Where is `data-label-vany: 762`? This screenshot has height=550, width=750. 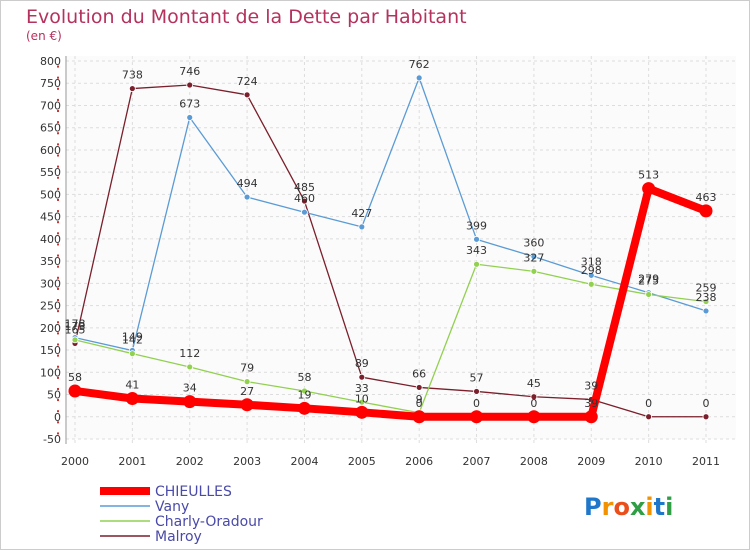 data-label-vany: 762 is located at coordinates (419, 64).